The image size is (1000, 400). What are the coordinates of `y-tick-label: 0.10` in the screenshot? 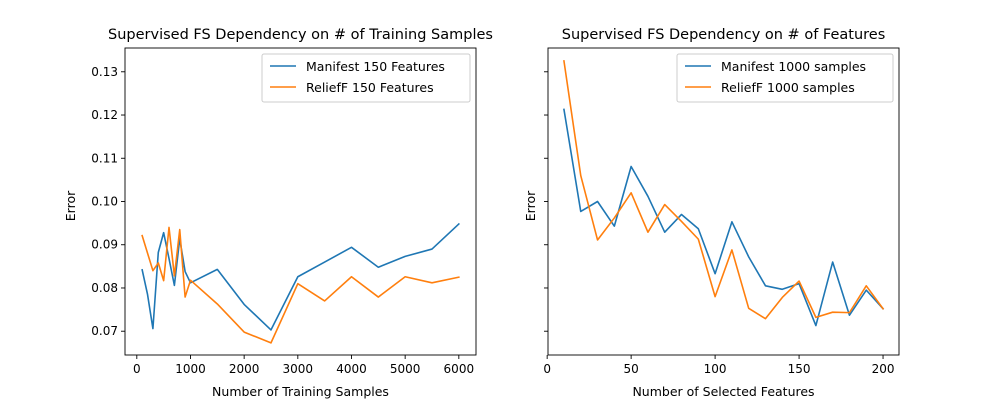 It's located at (104, 202).